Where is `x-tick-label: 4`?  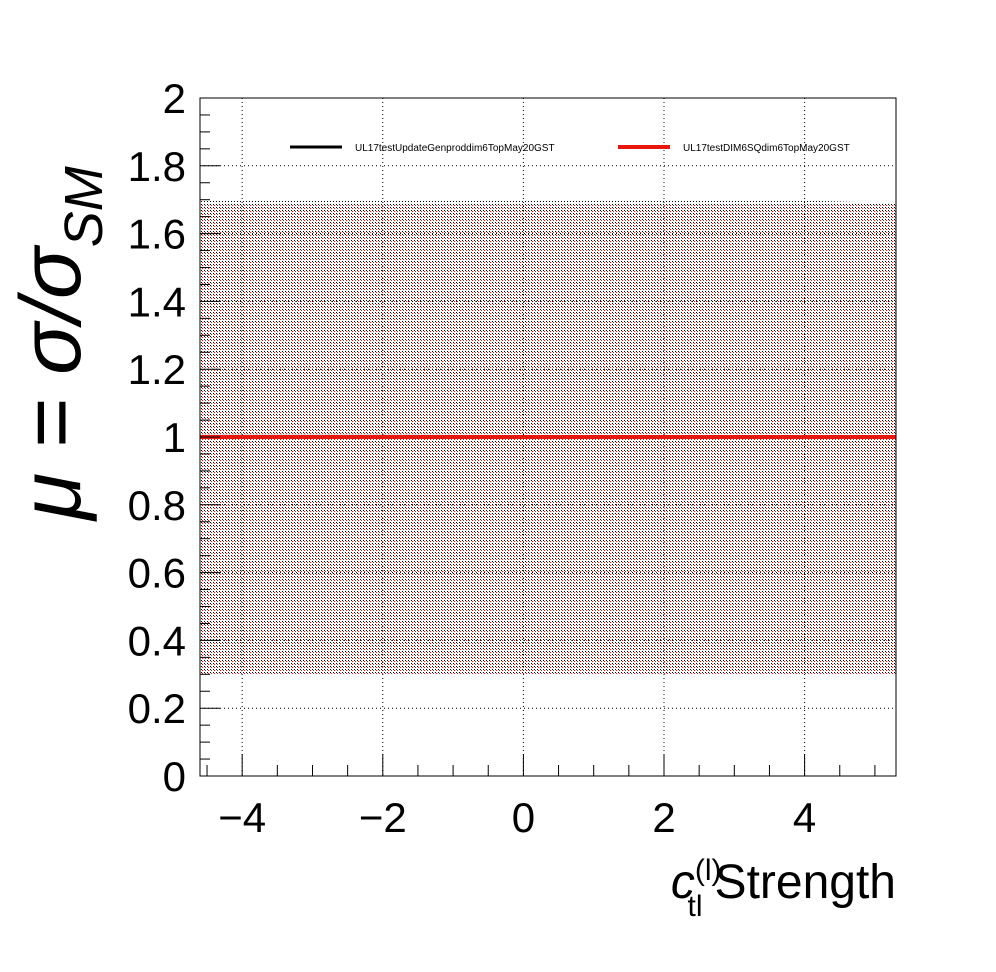 x-tick-label: 4 is located at coordinates (804, 817).